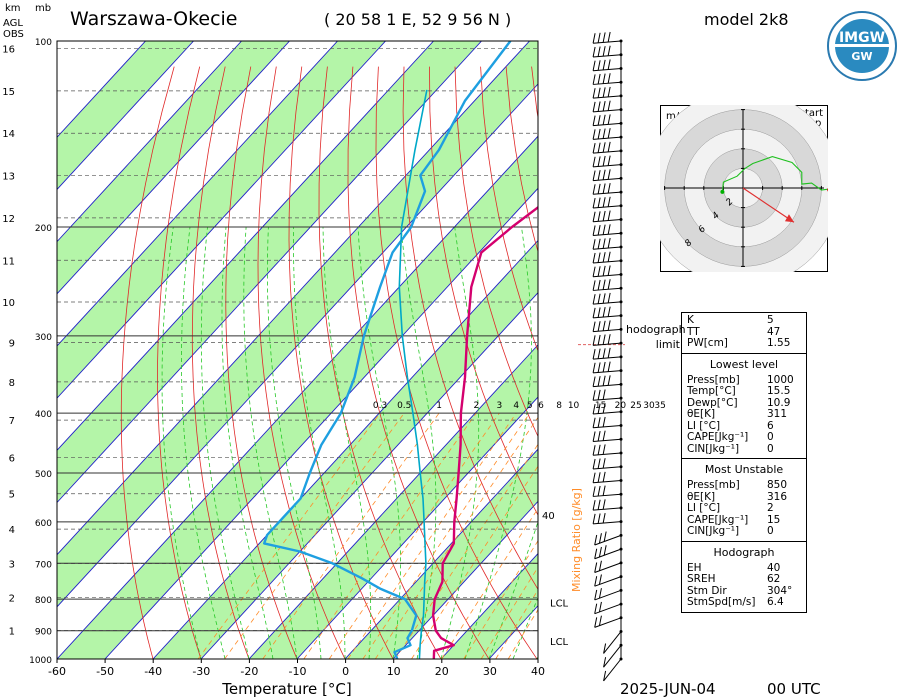 The width and height of the screenshot is (910, 700). I want to click on index-row: StmSpd[m/s] 6.4, so click(744, 602).